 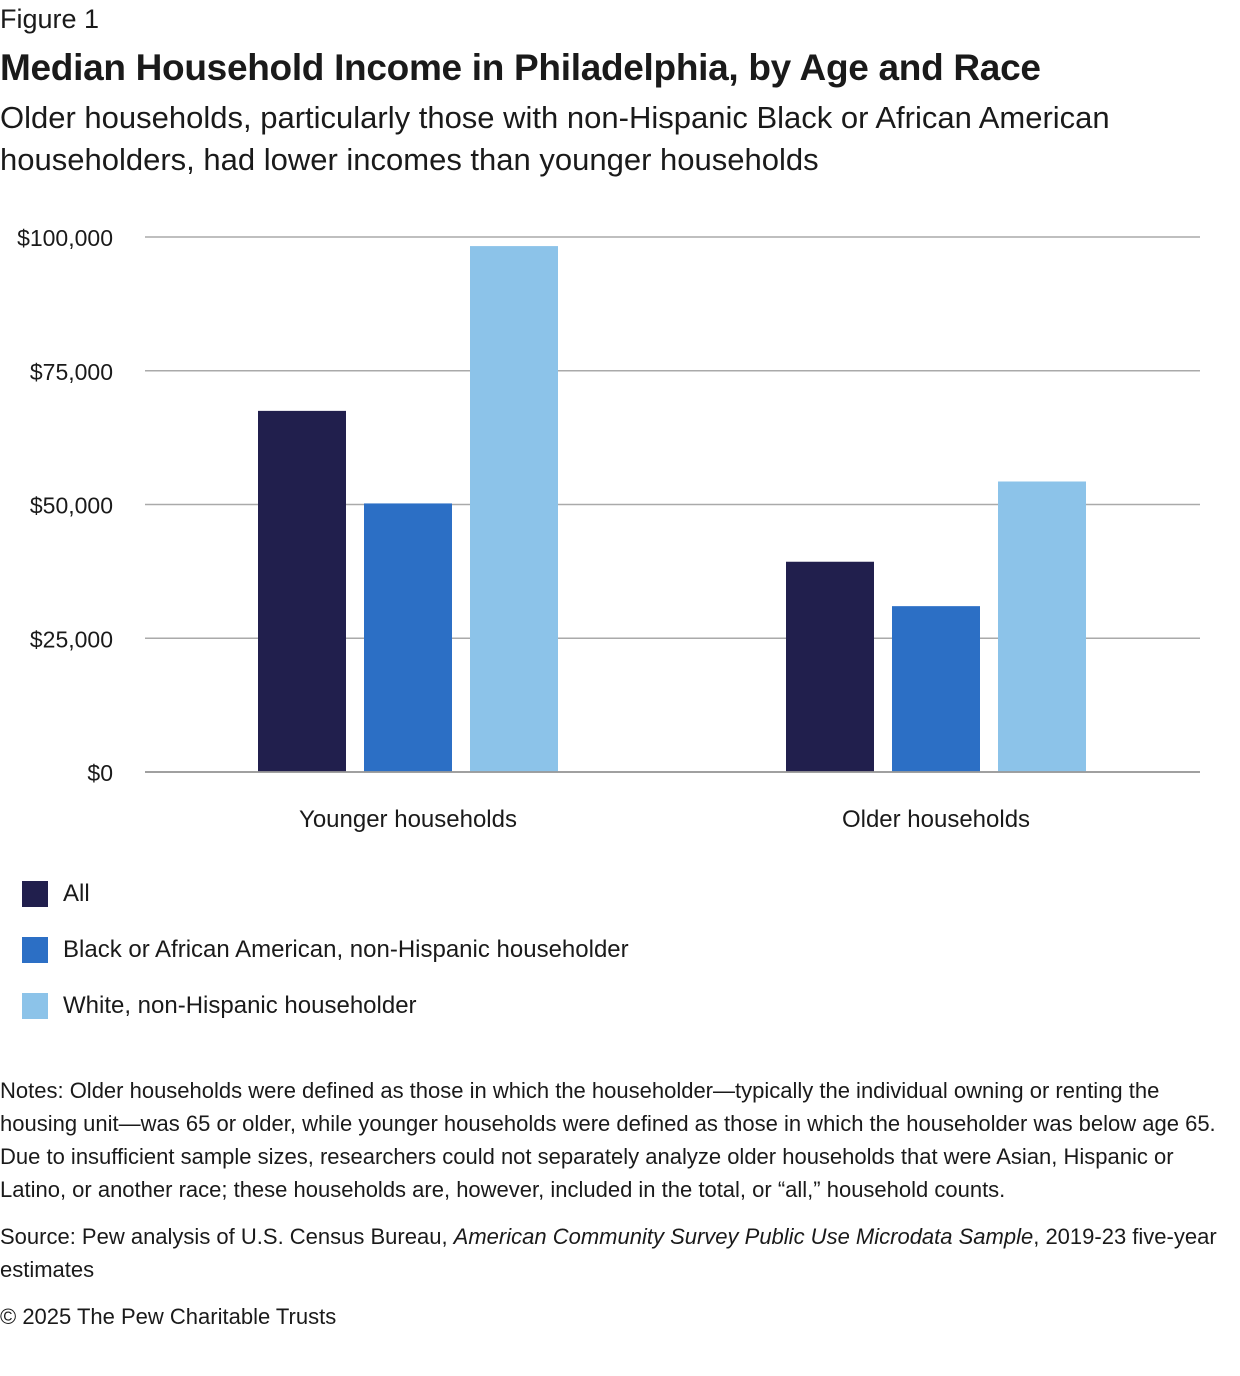 What do you see at coordinates (35, 1006) in the screenshot?
I see `legend-swatch-white` at bounding box center [35, 1006].